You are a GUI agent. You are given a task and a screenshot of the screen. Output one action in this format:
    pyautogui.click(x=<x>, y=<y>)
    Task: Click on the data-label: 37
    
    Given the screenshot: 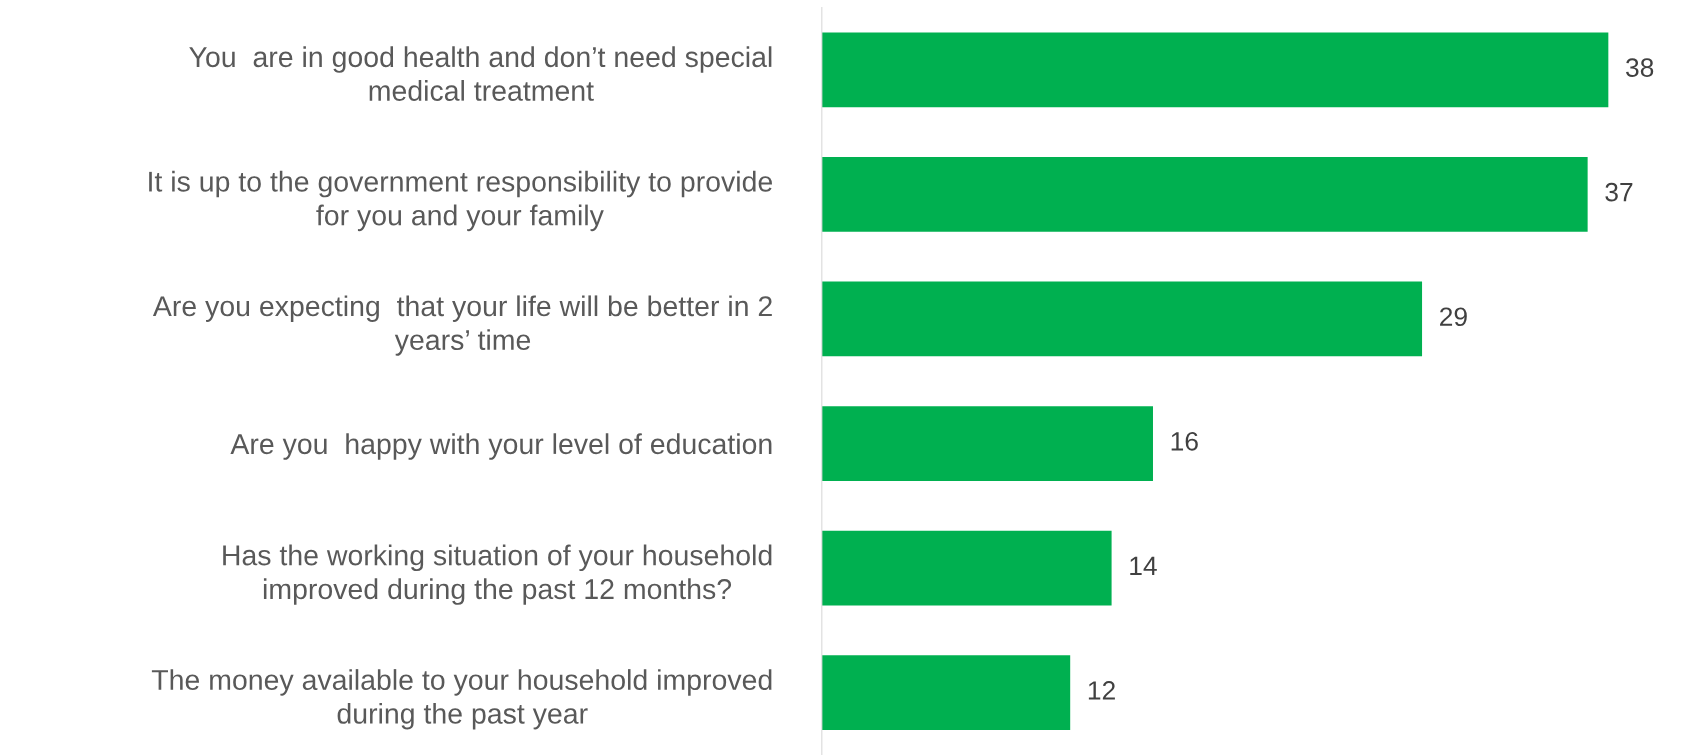 What is the action you would take?
    pyautogui.click(x=1619, y=192)
    